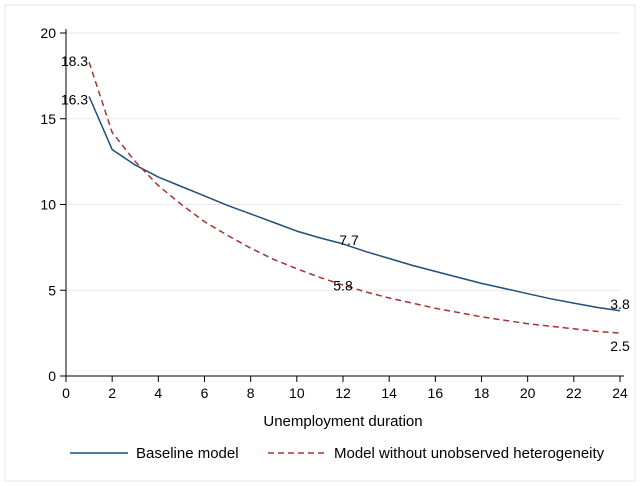 The image size is (640, 486). What do you see at coordinates (52, 376) in the screenshot?
I see `y-tick-label: 0` at bounding box center [52, 376].